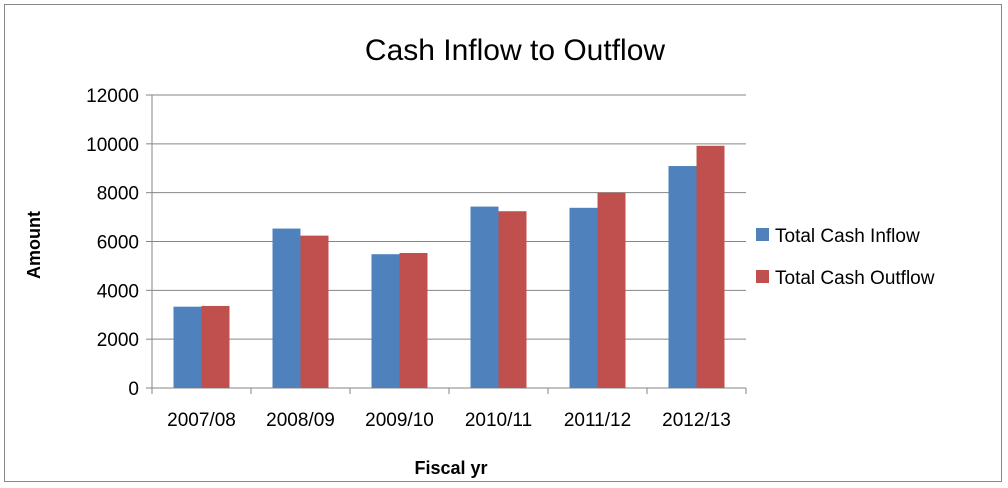 The width and height of the screenshot is (1008, 488). I want to click on y-tick-label: 2000, so click(118, 340).